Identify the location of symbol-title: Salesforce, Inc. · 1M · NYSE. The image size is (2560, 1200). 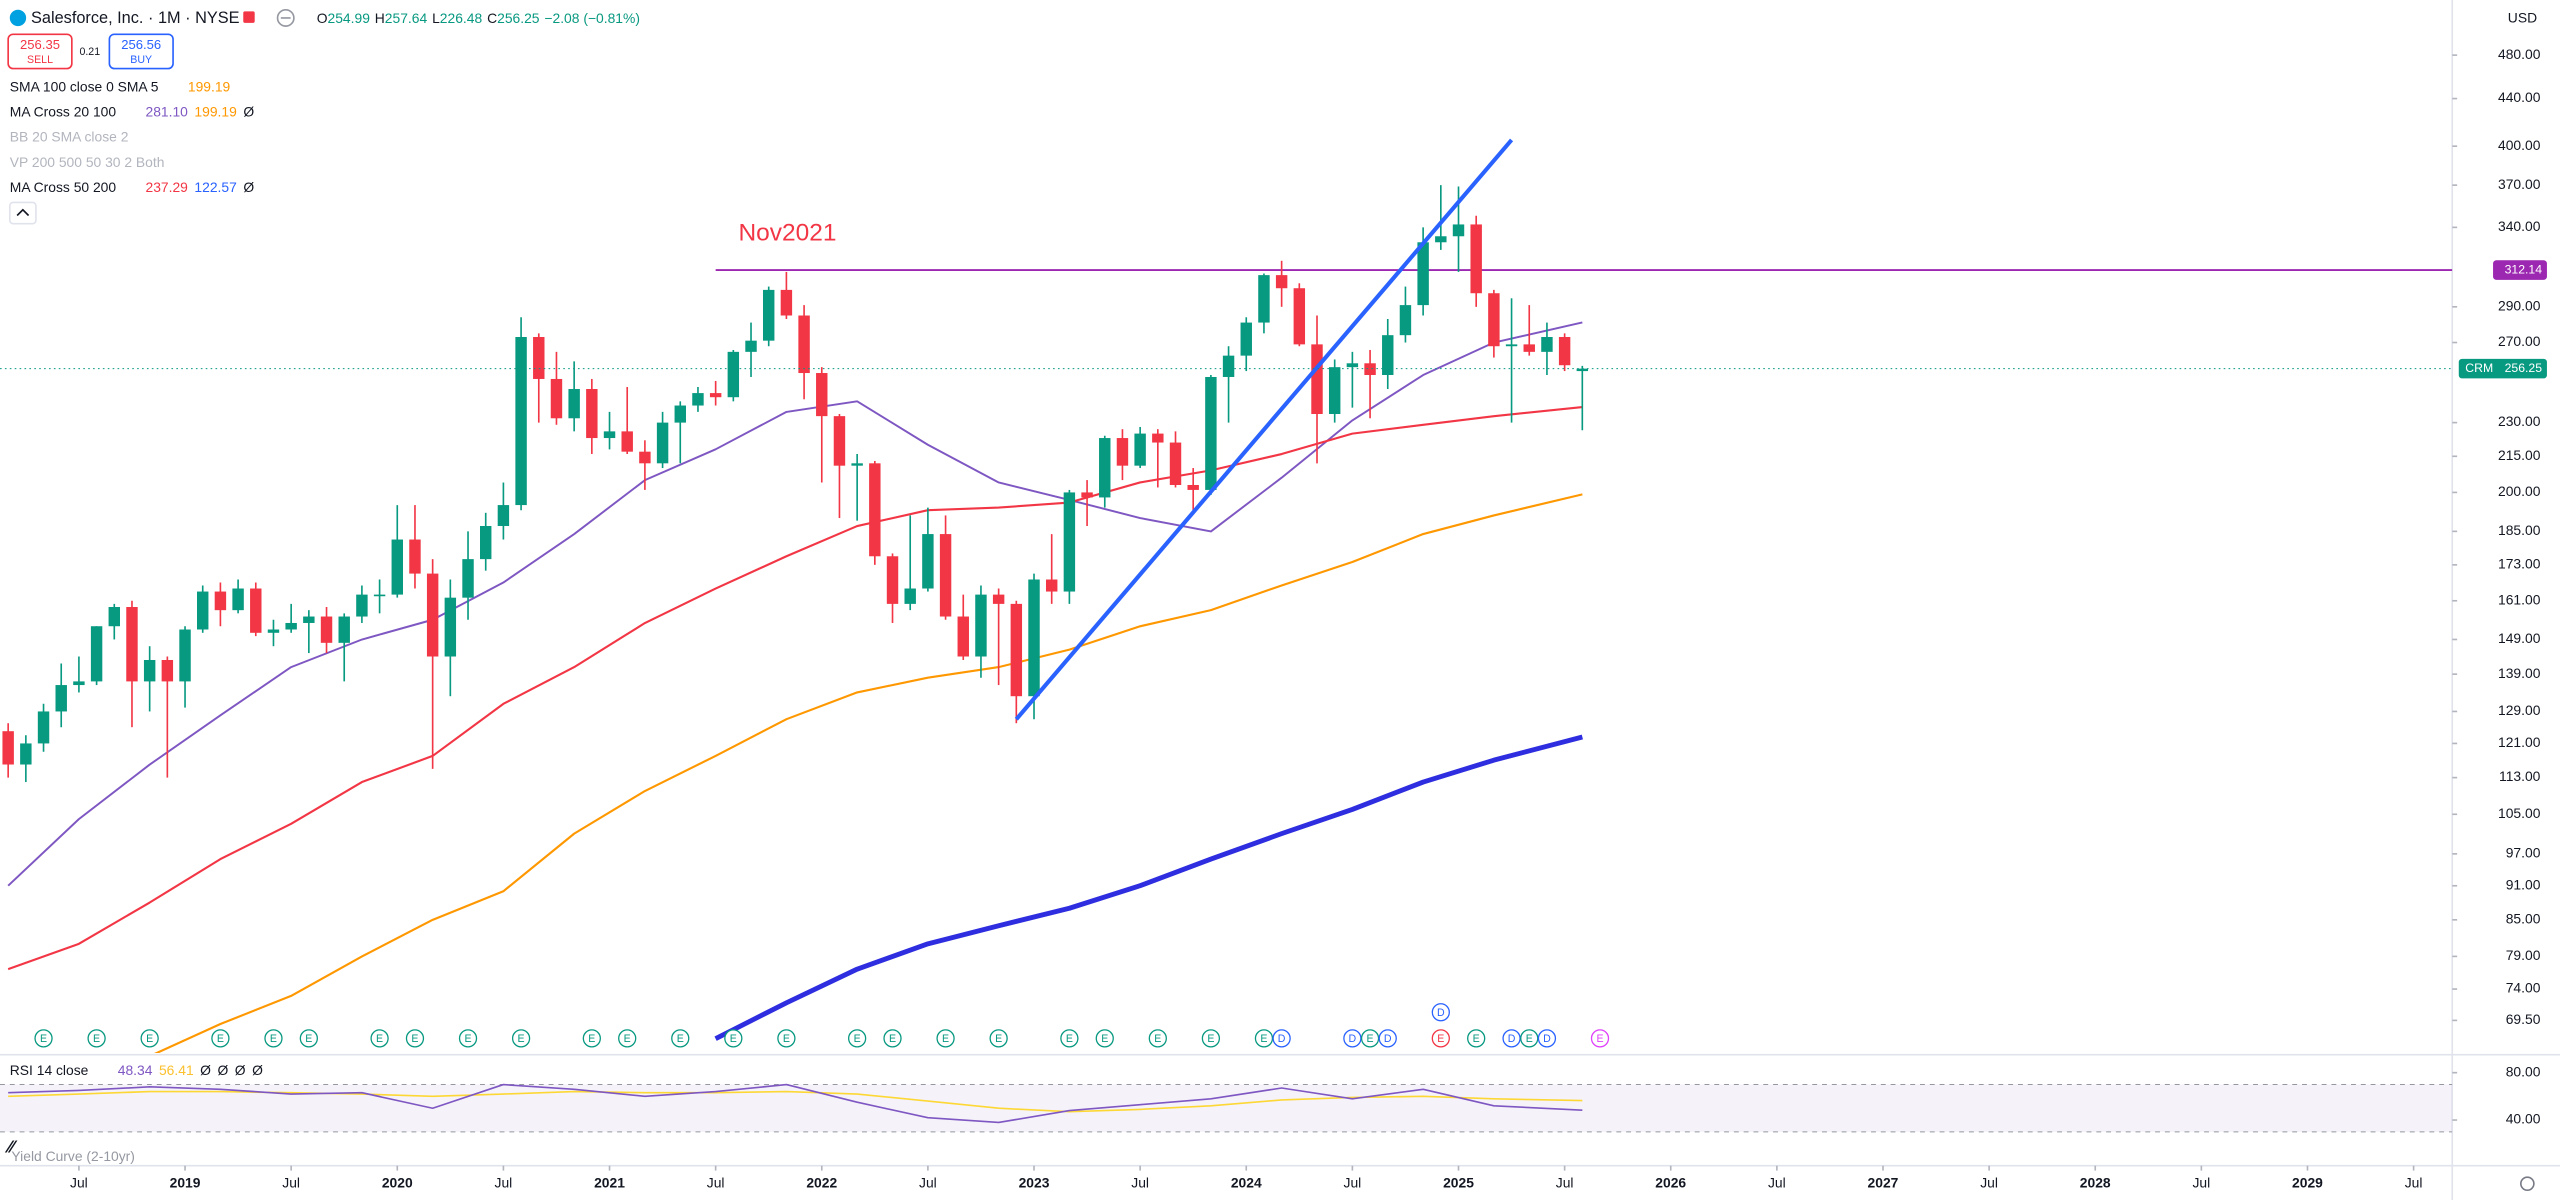
(135, 18).